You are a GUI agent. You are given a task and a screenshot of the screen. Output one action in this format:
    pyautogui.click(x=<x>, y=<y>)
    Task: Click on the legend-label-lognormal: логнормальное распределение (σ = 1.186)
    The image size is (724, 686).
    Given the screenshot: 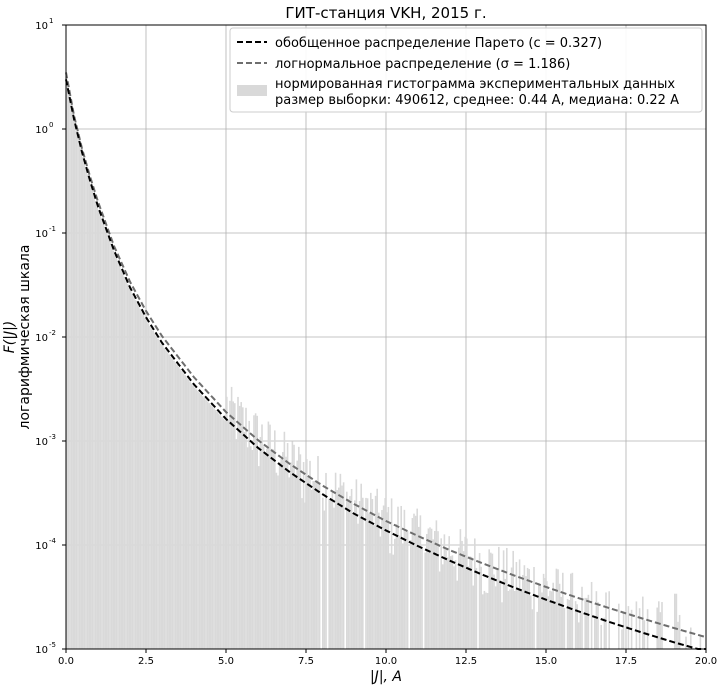 What is the action you would take?
    pyautogui.click(x=422, y=64)
    